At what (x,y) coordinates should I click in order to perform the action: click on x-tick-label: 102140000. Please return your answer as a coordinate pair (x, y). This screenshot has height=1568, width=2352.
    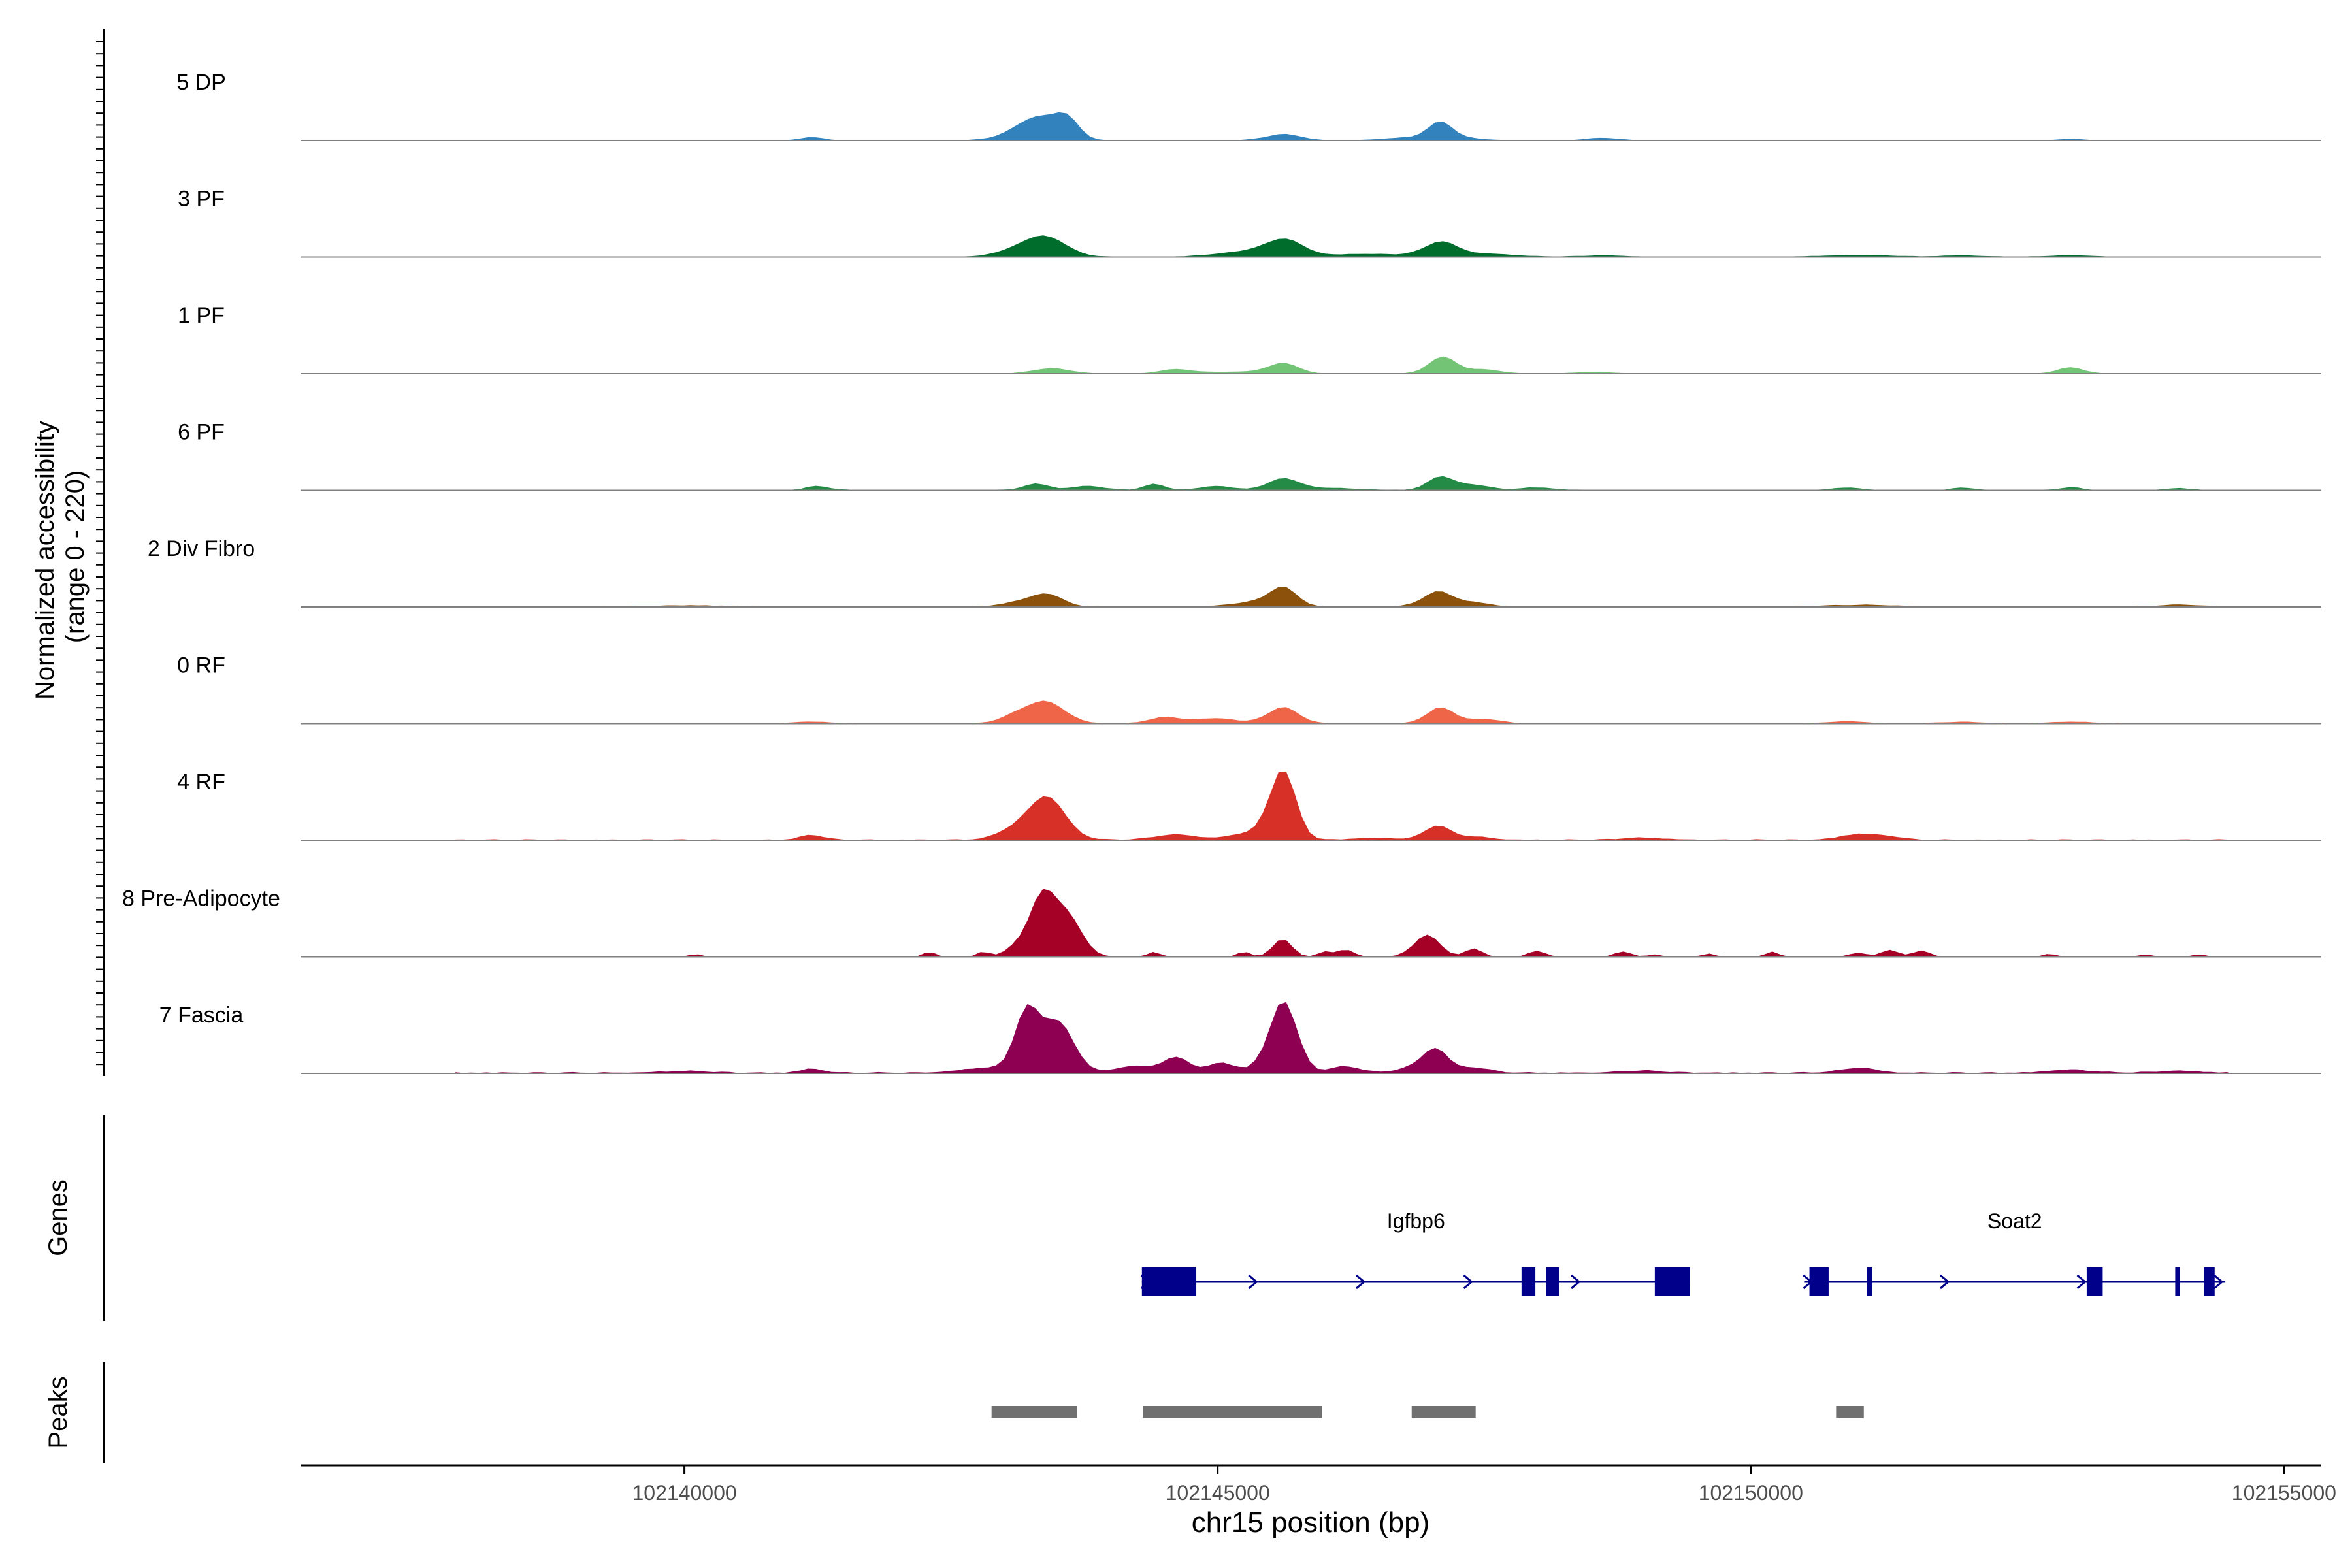
    Looking at the image, I should click on (684, 1493).